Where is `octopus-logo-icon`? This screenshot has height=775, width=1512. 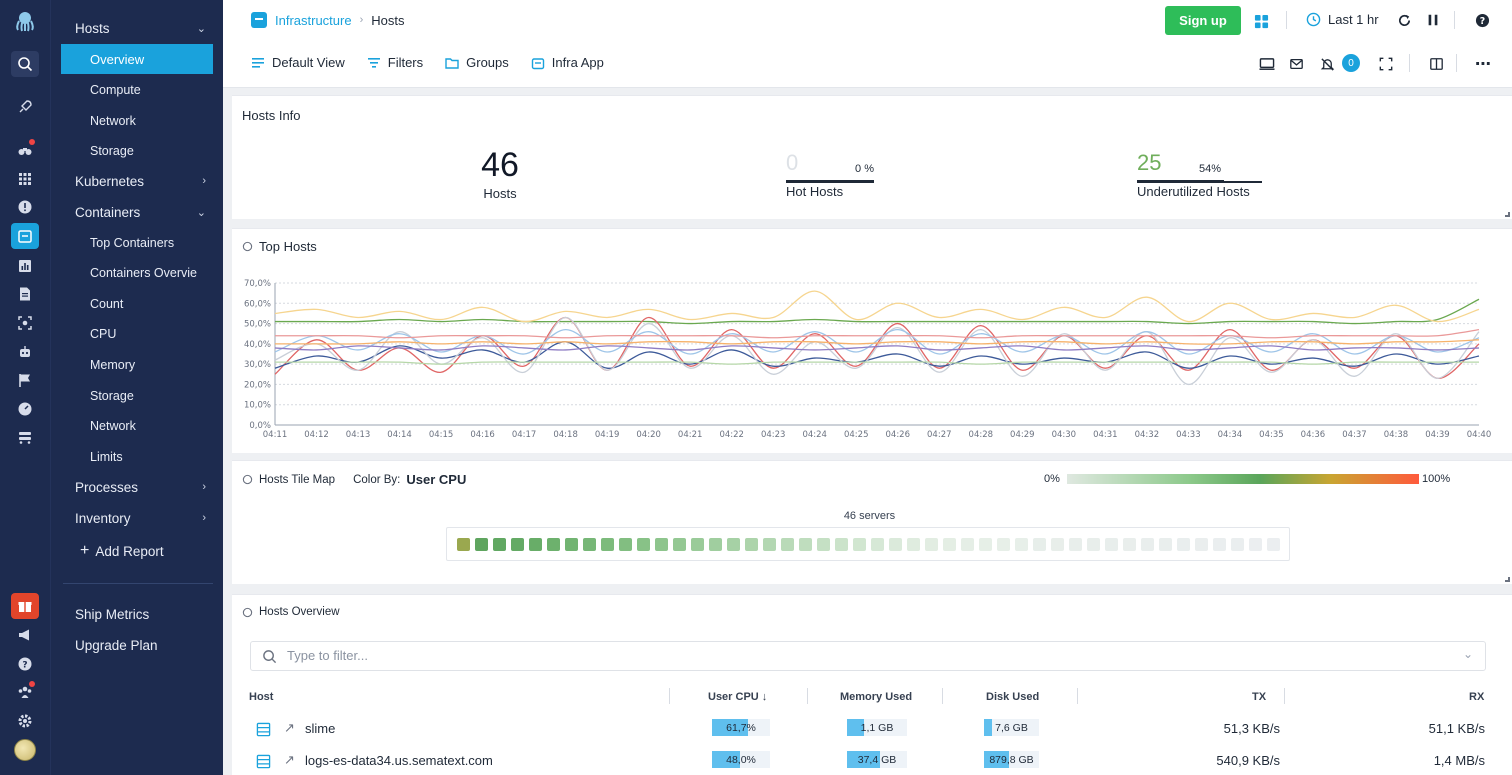 octopus-logo-icon is located at coordinates (25, 21).